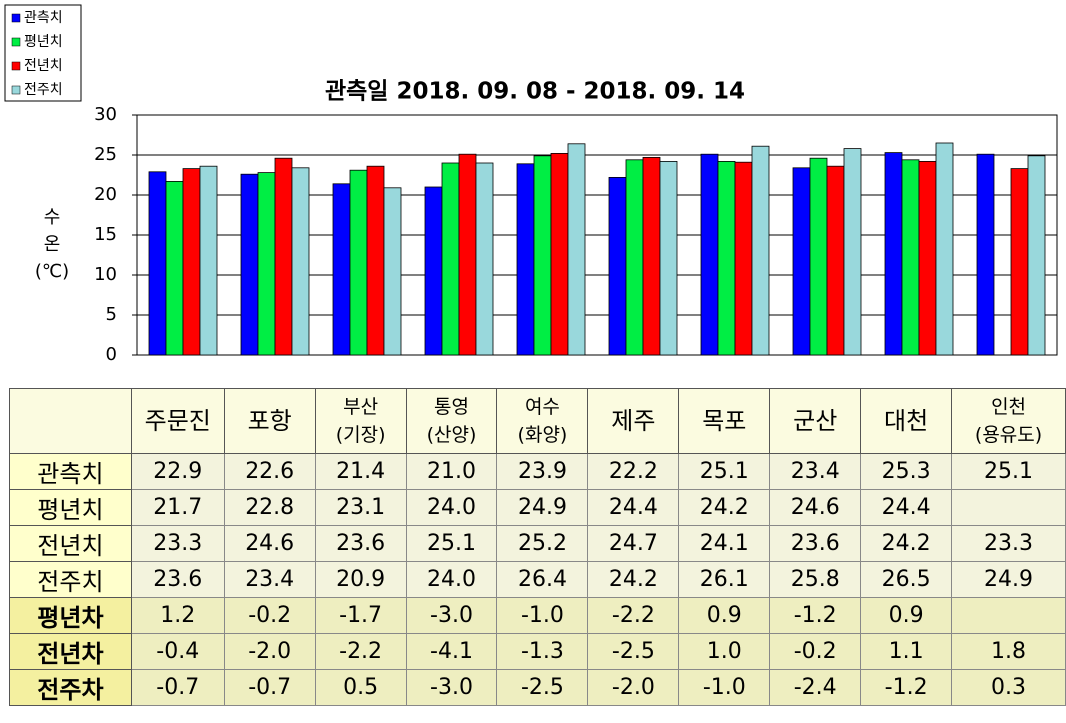 Image resolution: width=1066 pixels, height=723 pixels. Describe the element at coordinates (360, 471) in the screenshot. I see `table-cell: 21.4` at that location.